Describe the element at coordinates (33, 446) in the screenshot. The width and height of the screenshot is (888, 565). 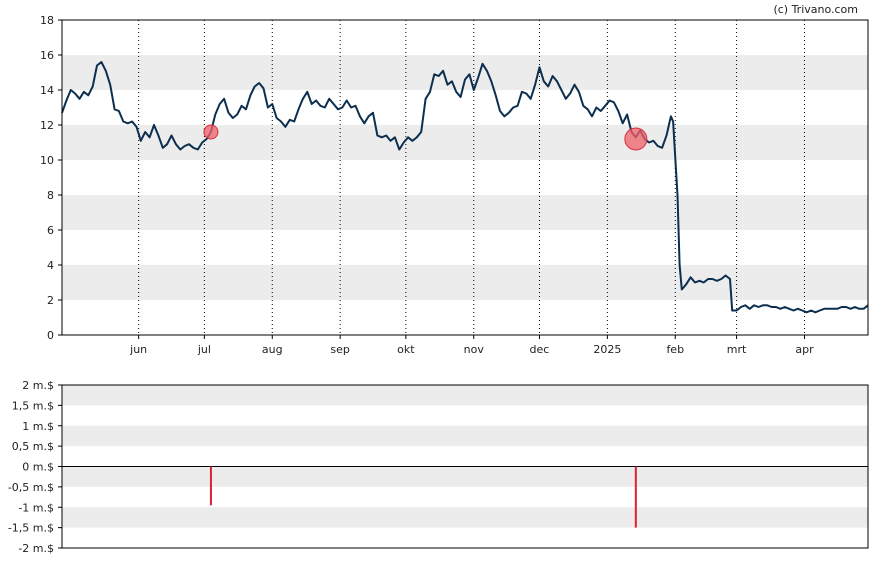
I see `volume-y-tick-label: 0,5 m.$` at that location.